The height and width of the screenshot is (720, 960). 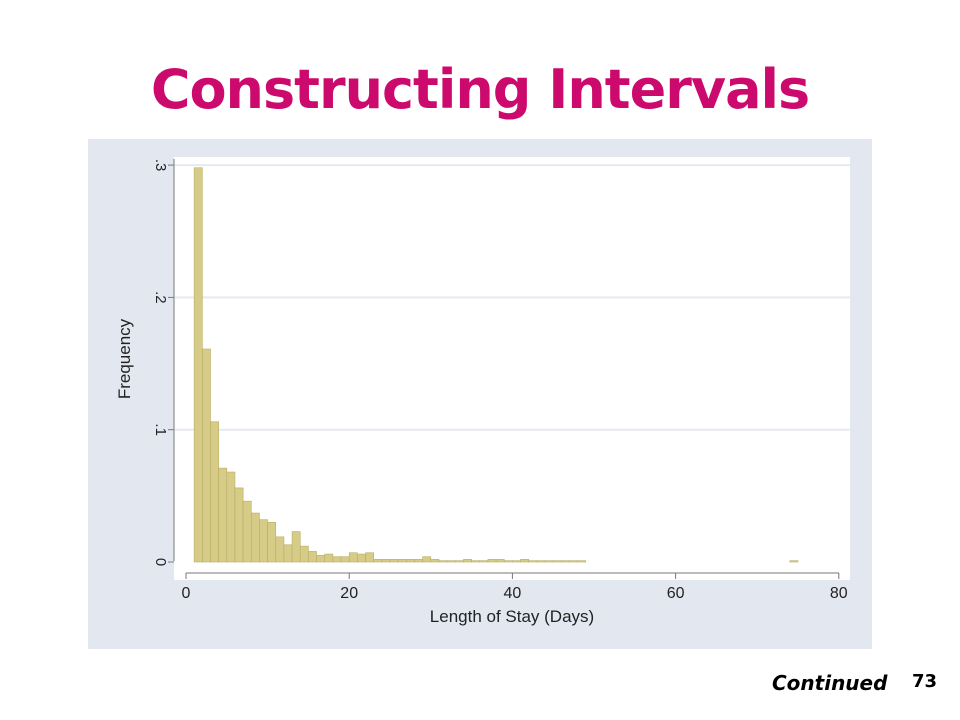 What do you see at coordinates (160, 297) in the screenshot?
I see `y-tick-label: .2` at bounding box center [160, 297].